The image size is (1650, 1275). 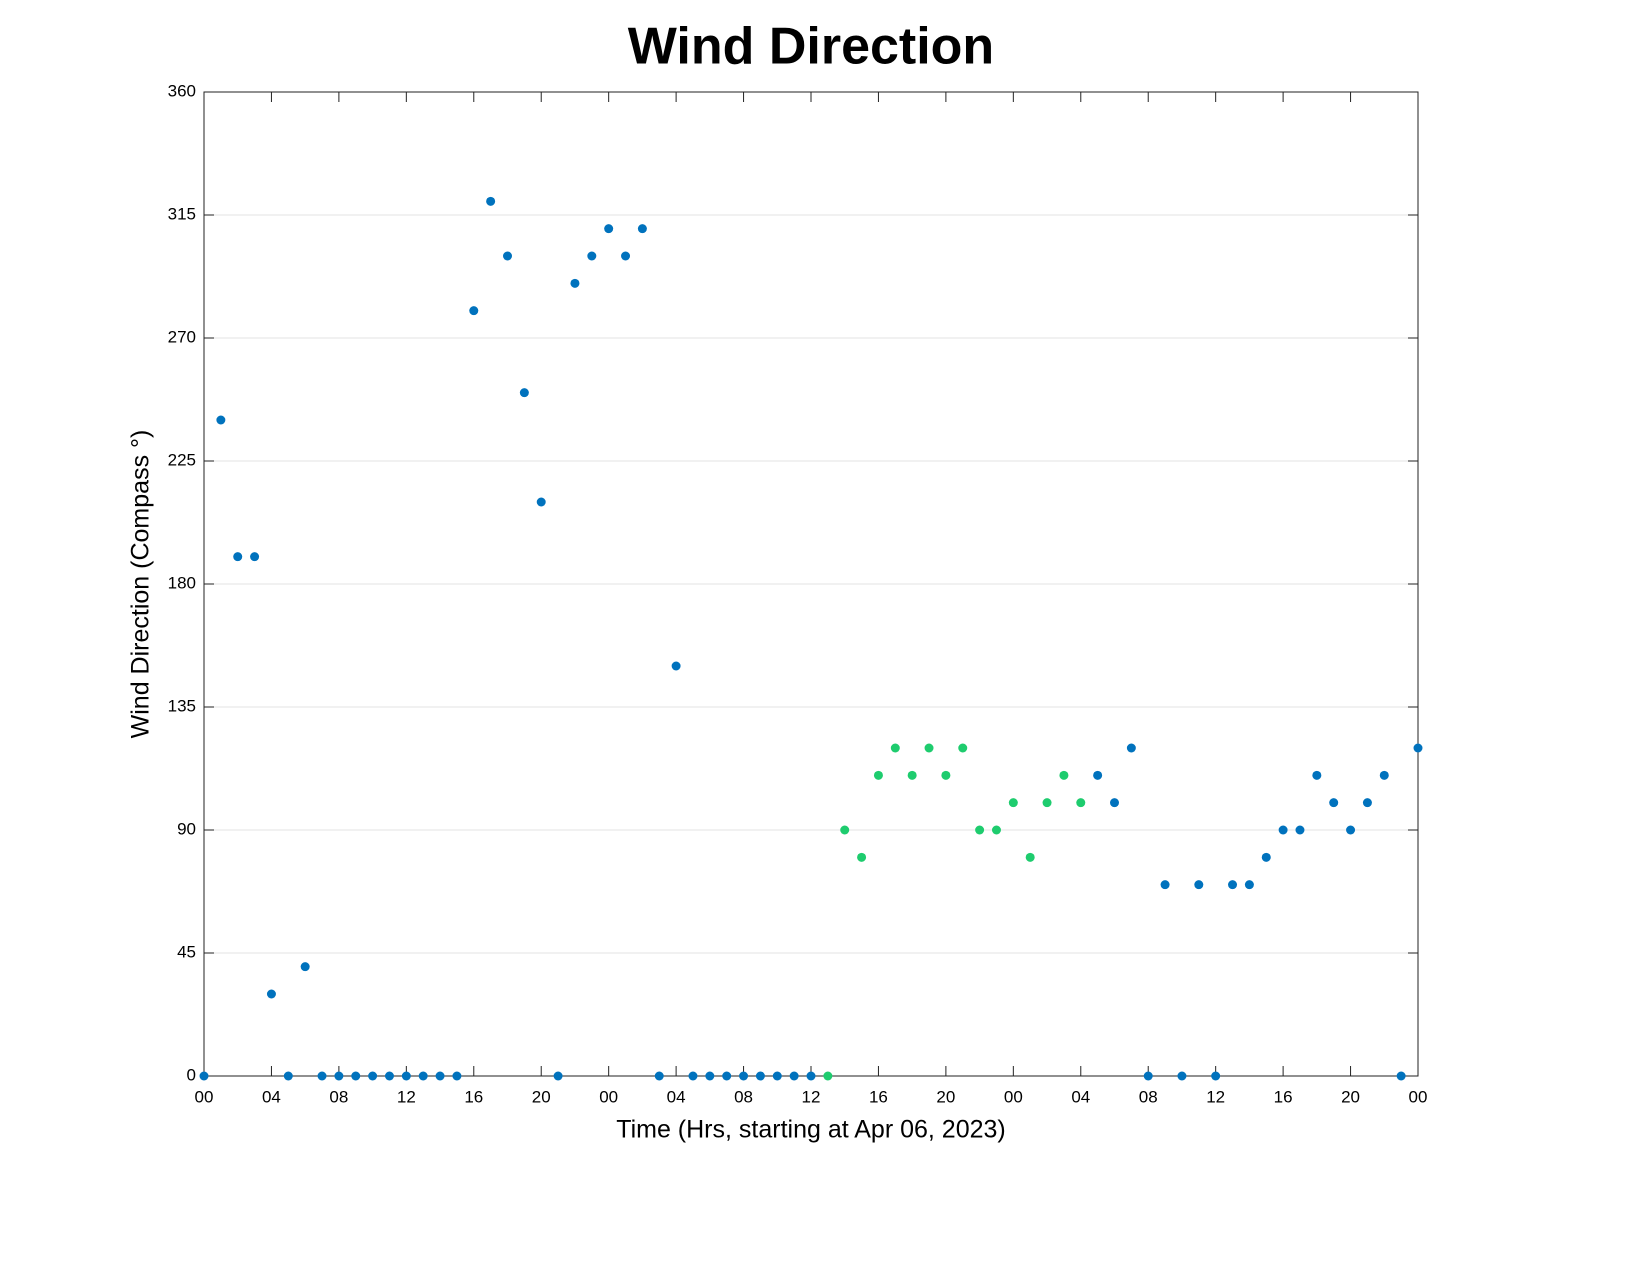 I want to click on y-tick-label: 0, so click(x=191, y=1074).